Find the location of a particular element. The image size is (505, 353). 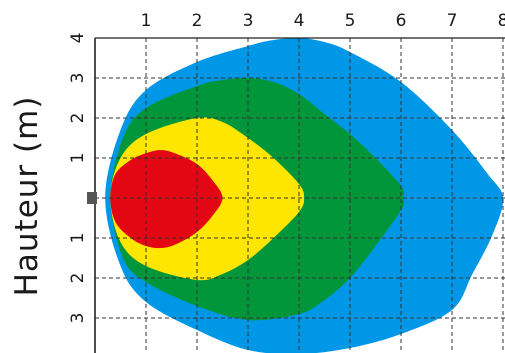

x-tick-label: 4 is located at coordinates (299, 21).